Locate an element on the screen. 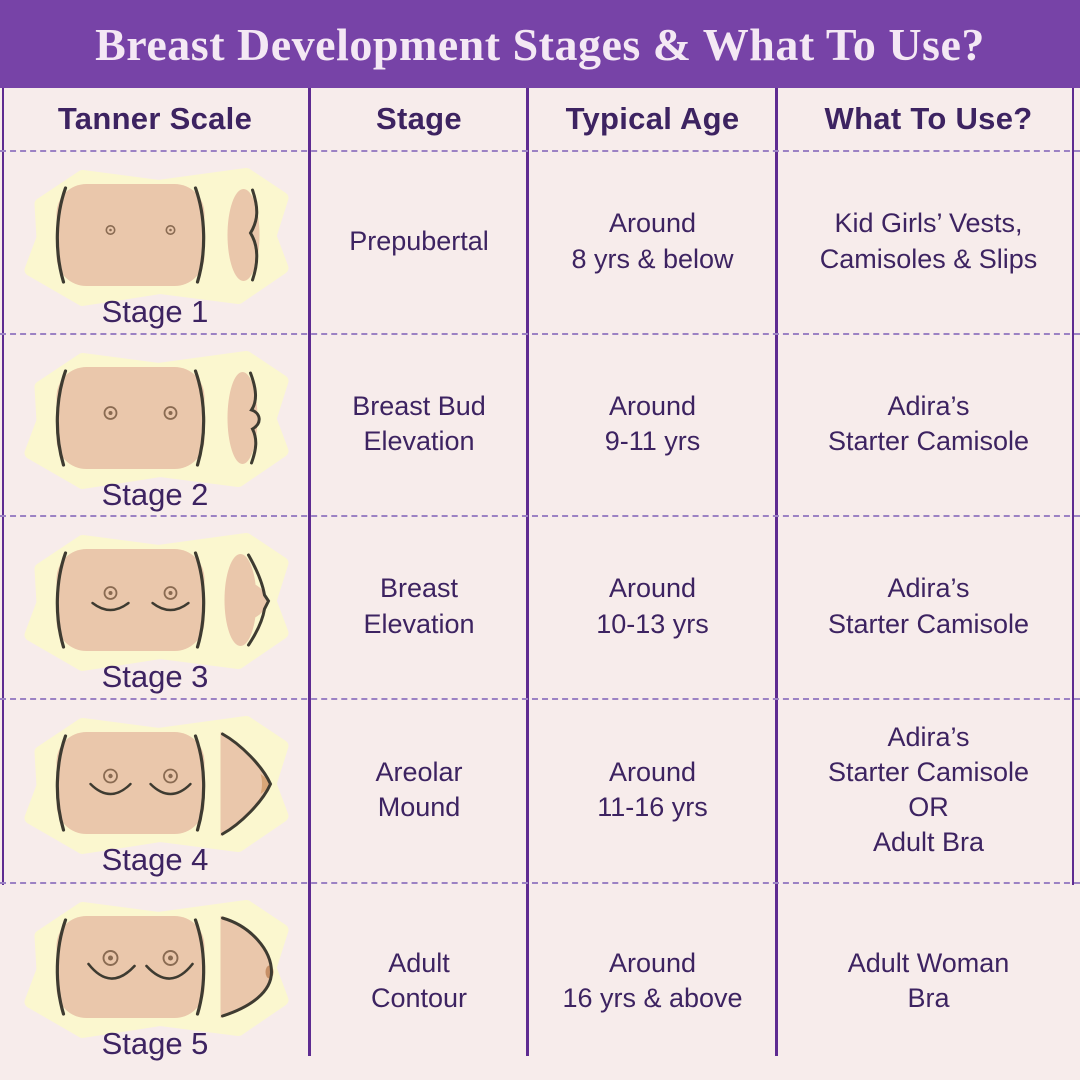 The image size is (1080, 1080). column-header-what-to-use: What To Use? is located at coordinates (928, 118).